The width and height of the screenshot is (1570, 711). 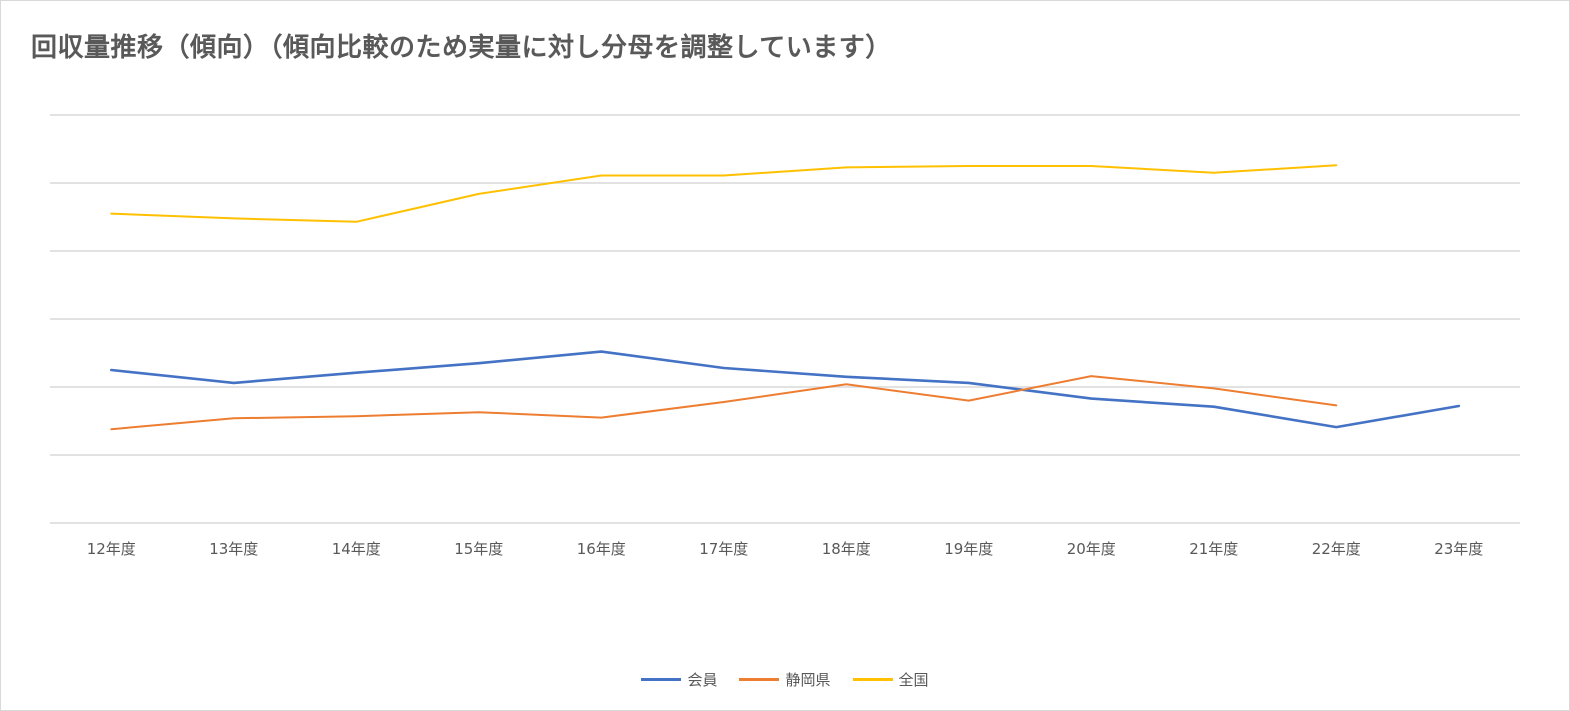 What do you see at coordinates (968, 549) in the screenshot?
I see `x-tick-label: 19年度` at bounding box center [968, 549].